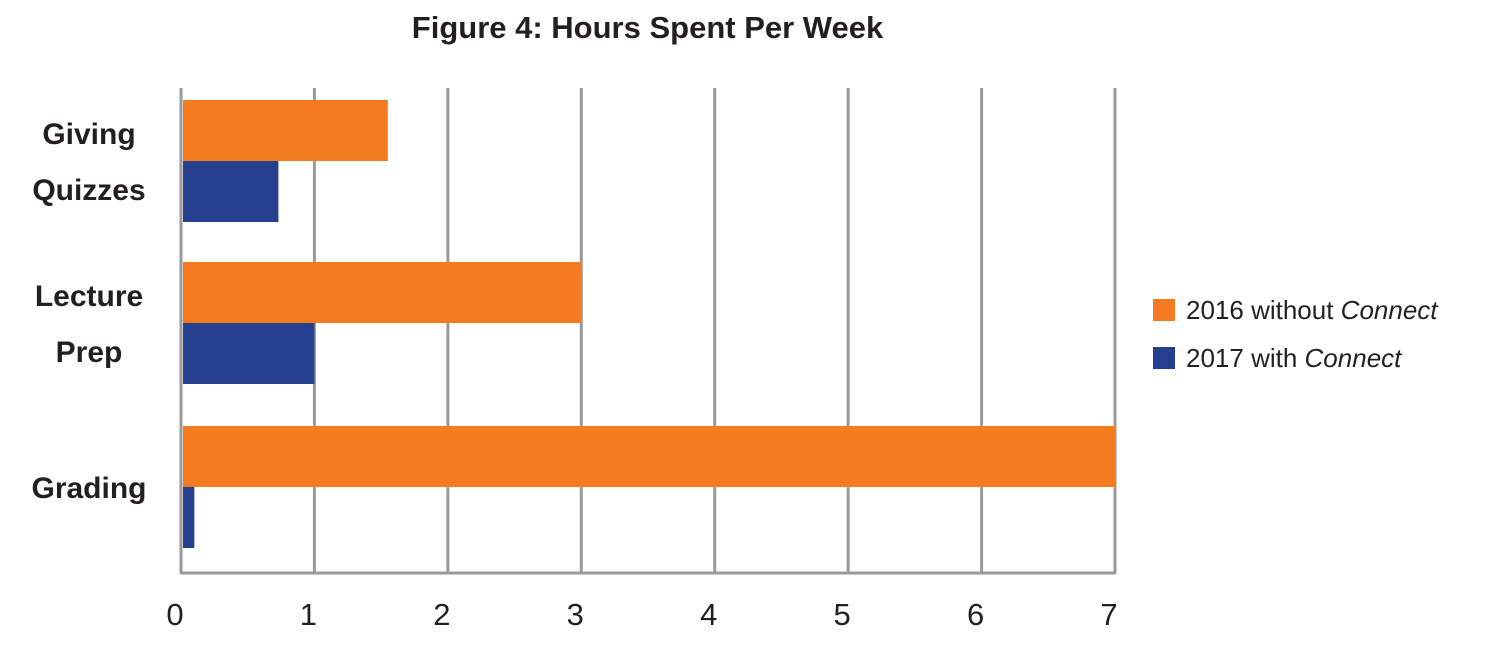 The height and width of the screenshot is (655, 1501). What do you see at coordinates (842, 614) in the screenshot?
I see `x-tick-label: 5` at bounding box center [842, 614].